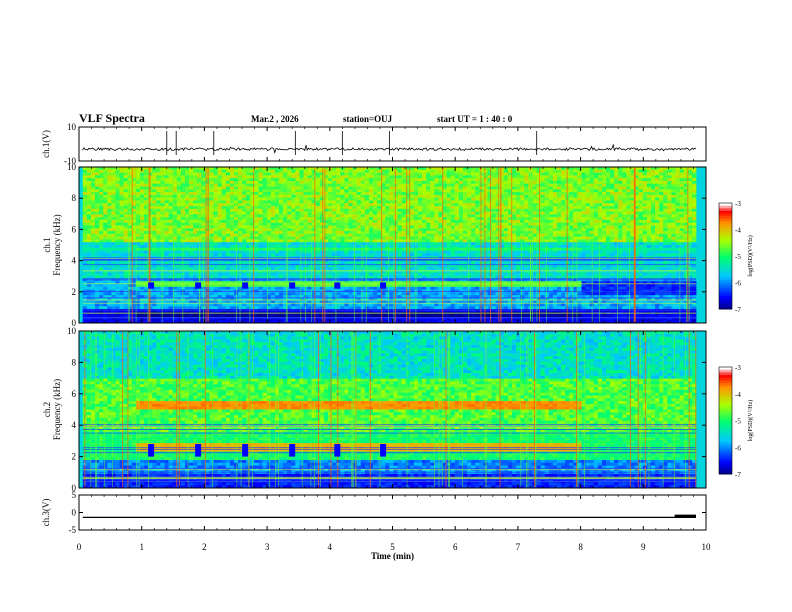 The image size is (792, 612). Describe the element at coordinates (74, 394) in the screenshot. I see `ch2-spectrogram-y-tick-label: 6` at that location.